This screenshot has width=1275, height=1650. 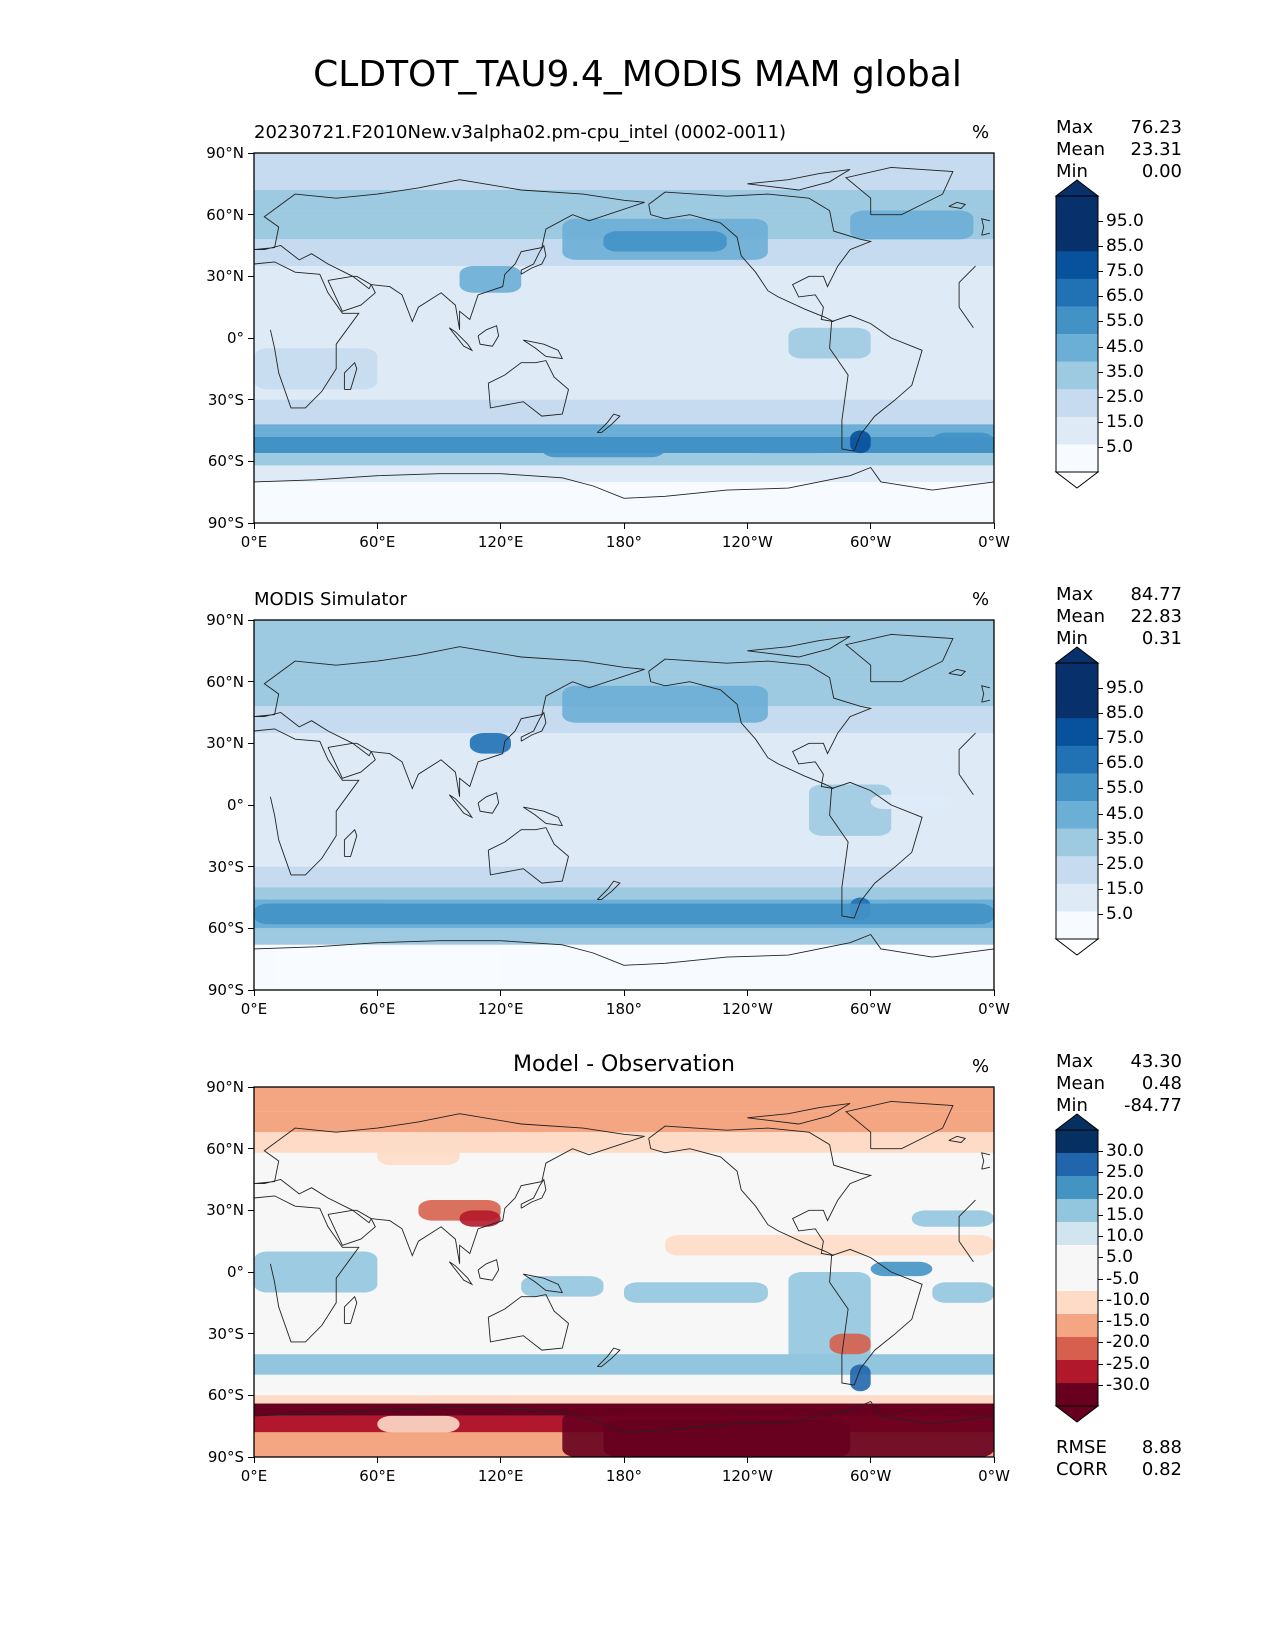 I want to click on colorbar-tick-label: 75.0, so click(x=1125, y=738).